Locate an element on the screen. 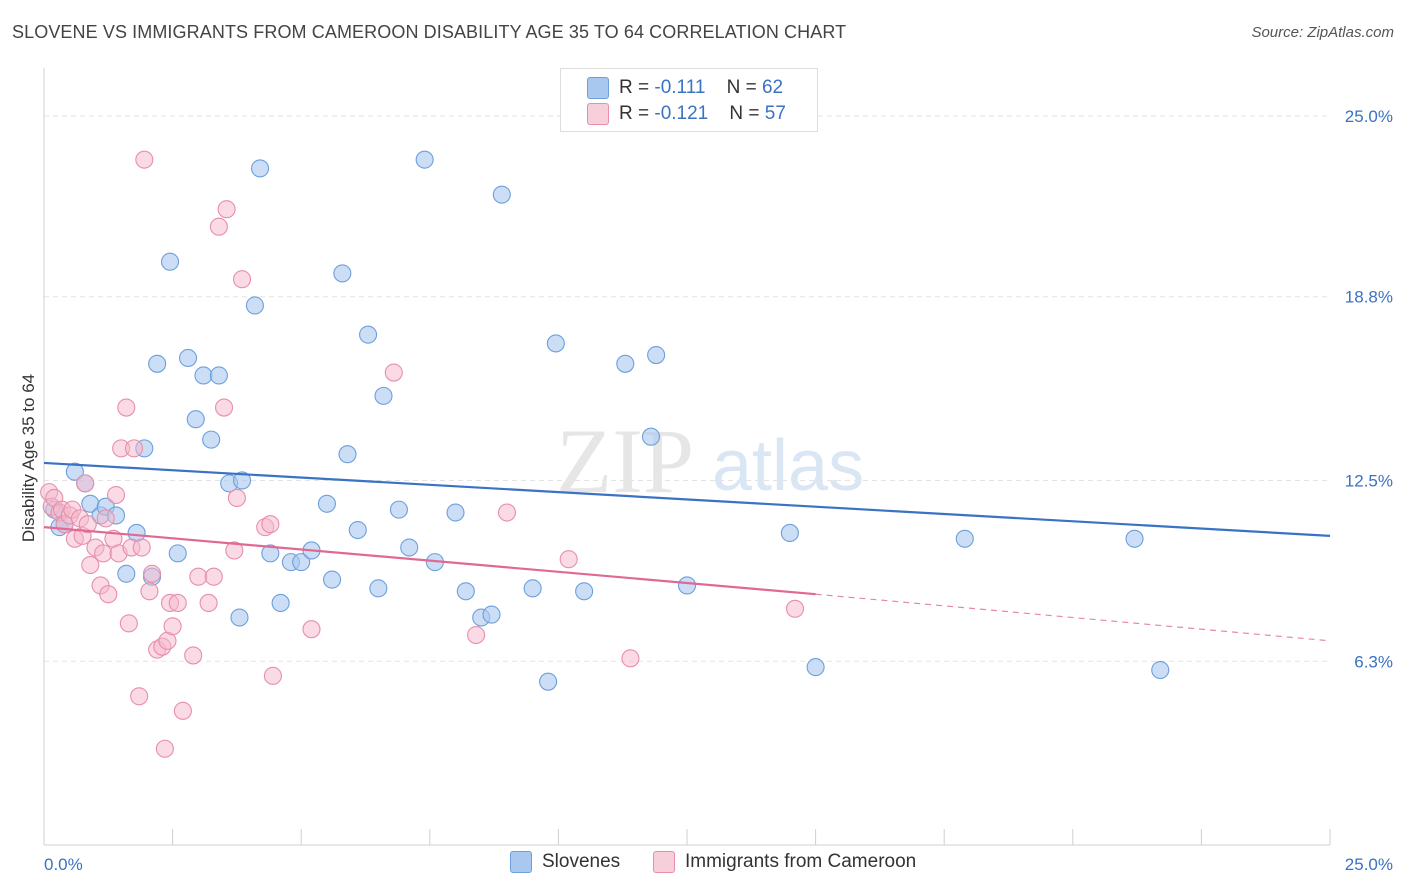 Image resolution: width=1406 pixels, height=892 pixels. r-value: -0.121 is located at coordinates (681, 113).